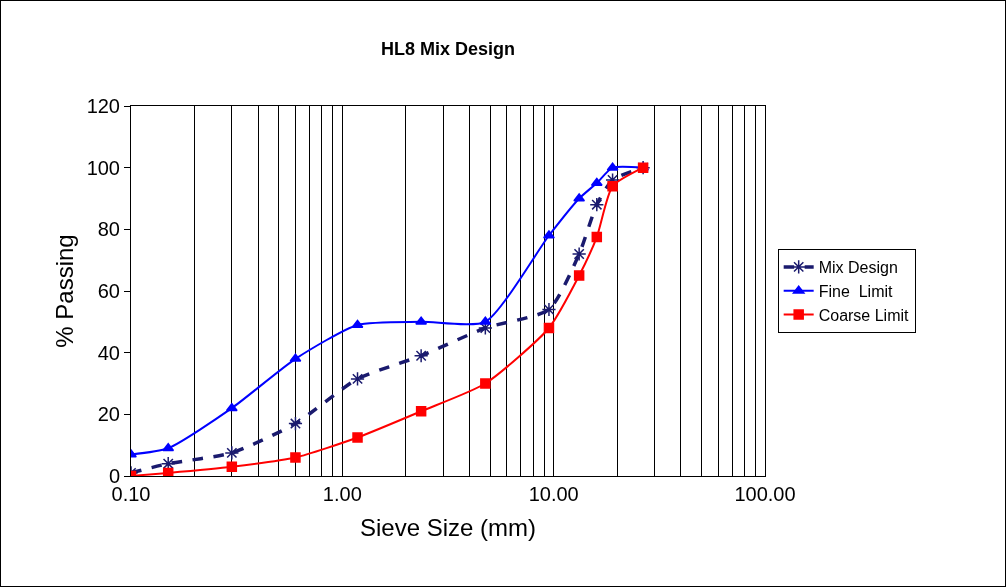 This screenshot has height=587, width=1006. What do you see at coordinates (858, 268) in the screenshot?
I see `legend-label: Mix Design` at bounding box center [858, 268].